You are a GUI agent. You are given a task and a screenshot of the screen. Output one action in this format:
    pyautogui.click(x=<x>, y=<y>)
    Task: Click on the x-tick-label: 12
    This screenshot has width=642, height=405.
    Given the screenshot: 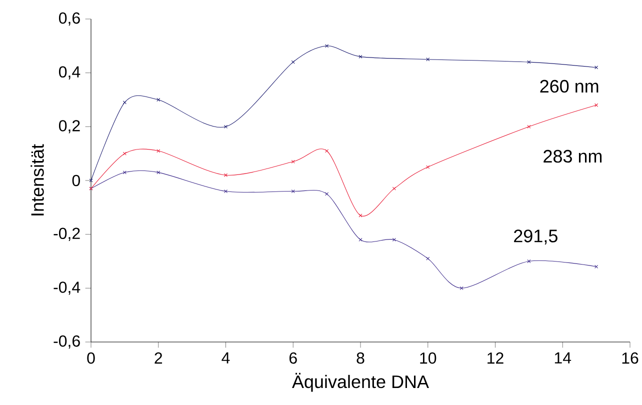 What is the action you would take?
    pyautogui.click(x=496, y=358)
    